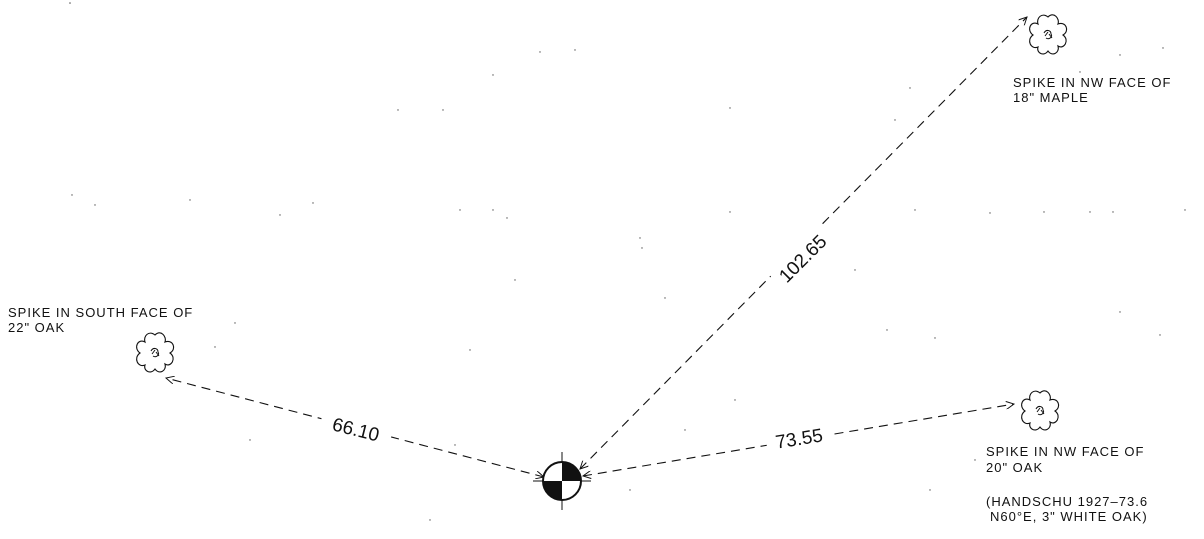  I want to click on distance-label-maple: 102.65, so click(803, 259).